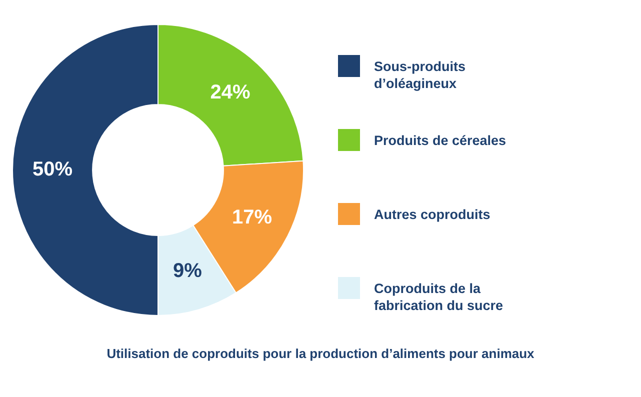  I want to click on legend-label: Sous-produits d’oléagineux, so click(420, 75).